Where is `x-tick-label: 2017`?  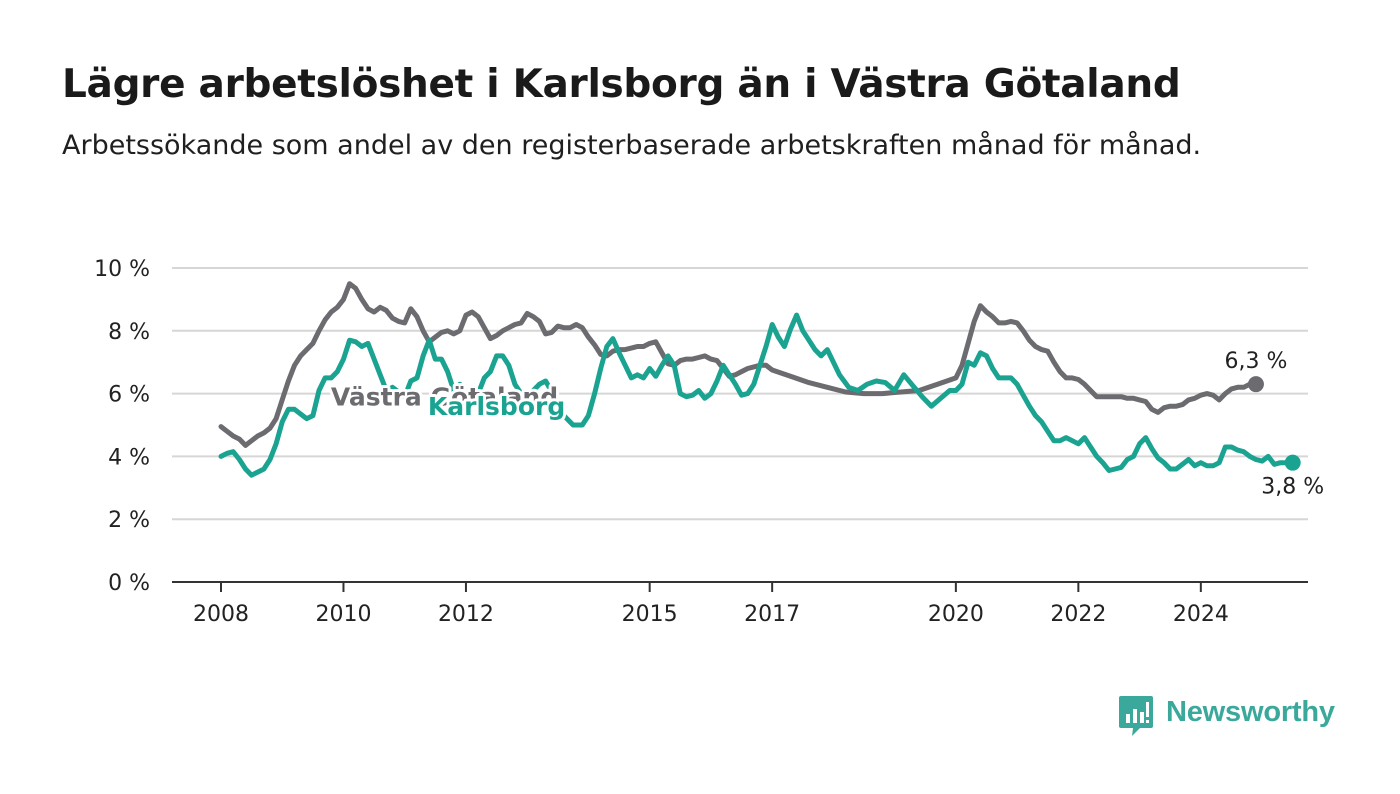 x-tick-label: 2017 is located at coordinates (772, 614).